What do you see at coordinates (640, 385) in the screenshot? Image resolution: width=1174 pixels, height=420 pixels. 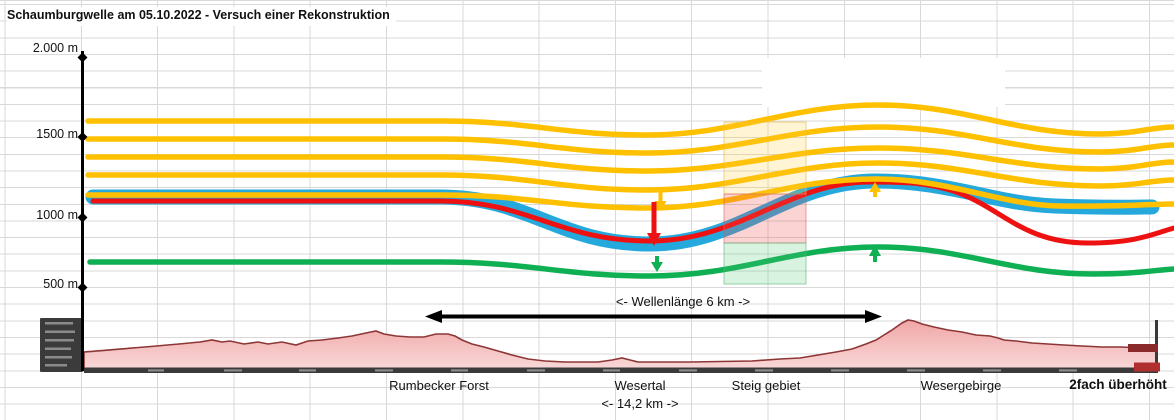 I see `ground-label-wesertal: Wesertal` at bounding box center [640, 385].